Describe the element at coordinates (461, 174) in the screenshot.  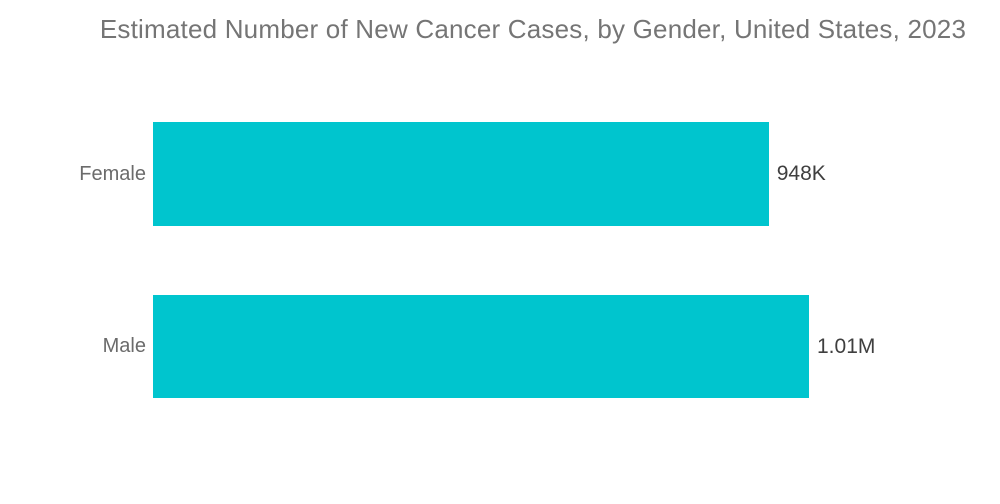
I see `bar-female` at that location.